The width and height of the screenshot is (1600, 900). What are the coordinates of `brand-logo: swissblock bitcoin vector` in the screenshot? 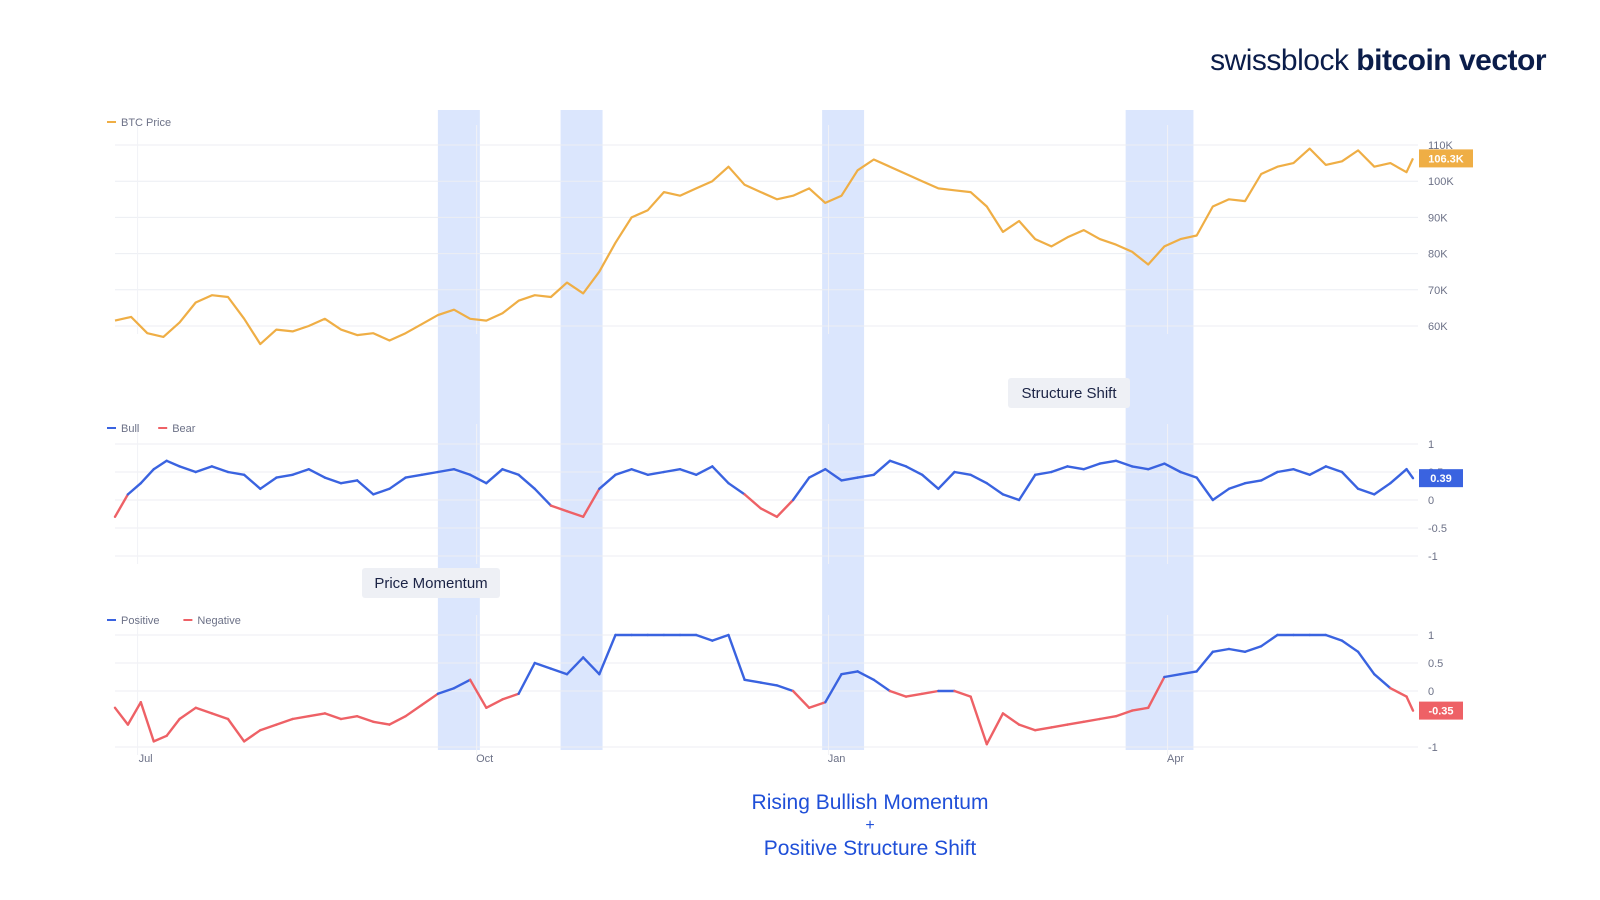 It's located at (1378, 61).